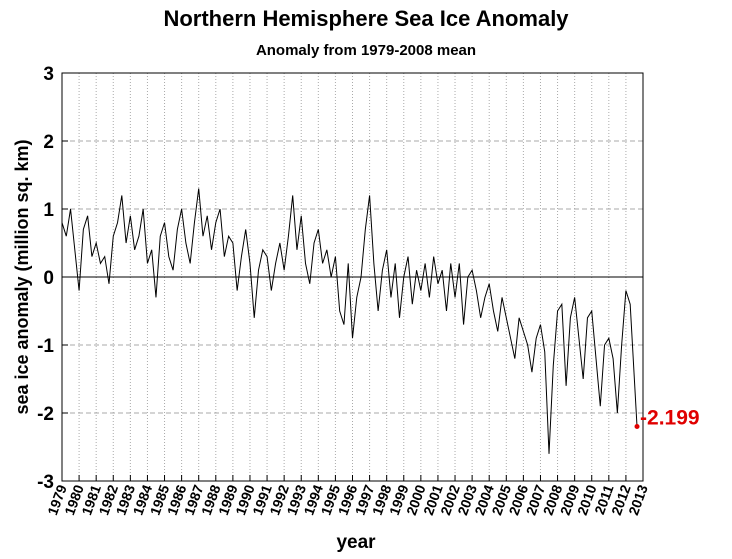  Describe the element at coordinates (48, 210) in the screenshot. I see `y-tick-label: 1` at that location.